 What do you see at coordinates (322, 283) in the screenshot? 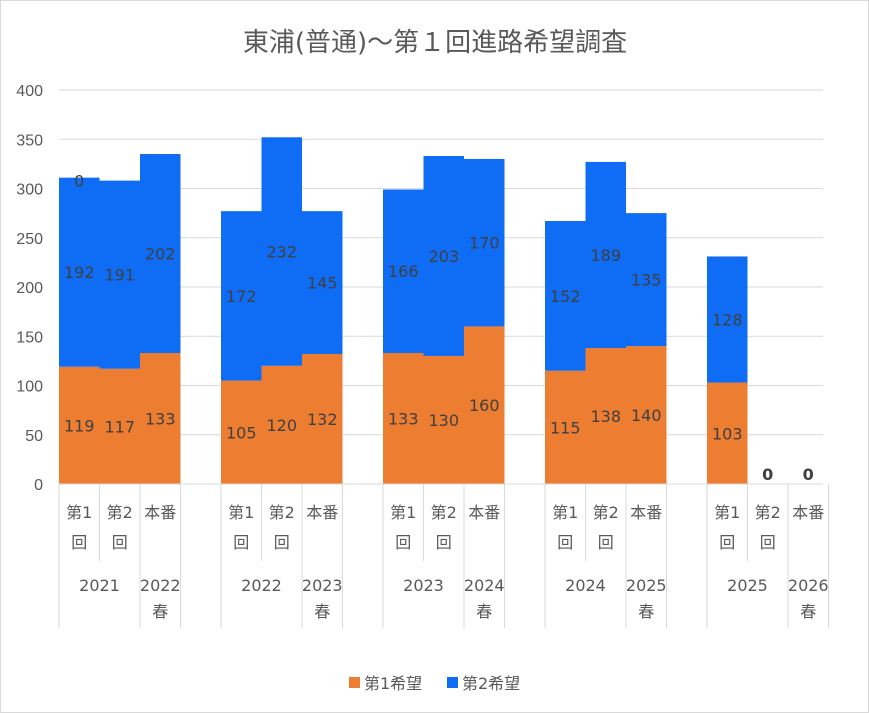
I see `data-label-second-choice: 145` at bounding box center [322, 283].